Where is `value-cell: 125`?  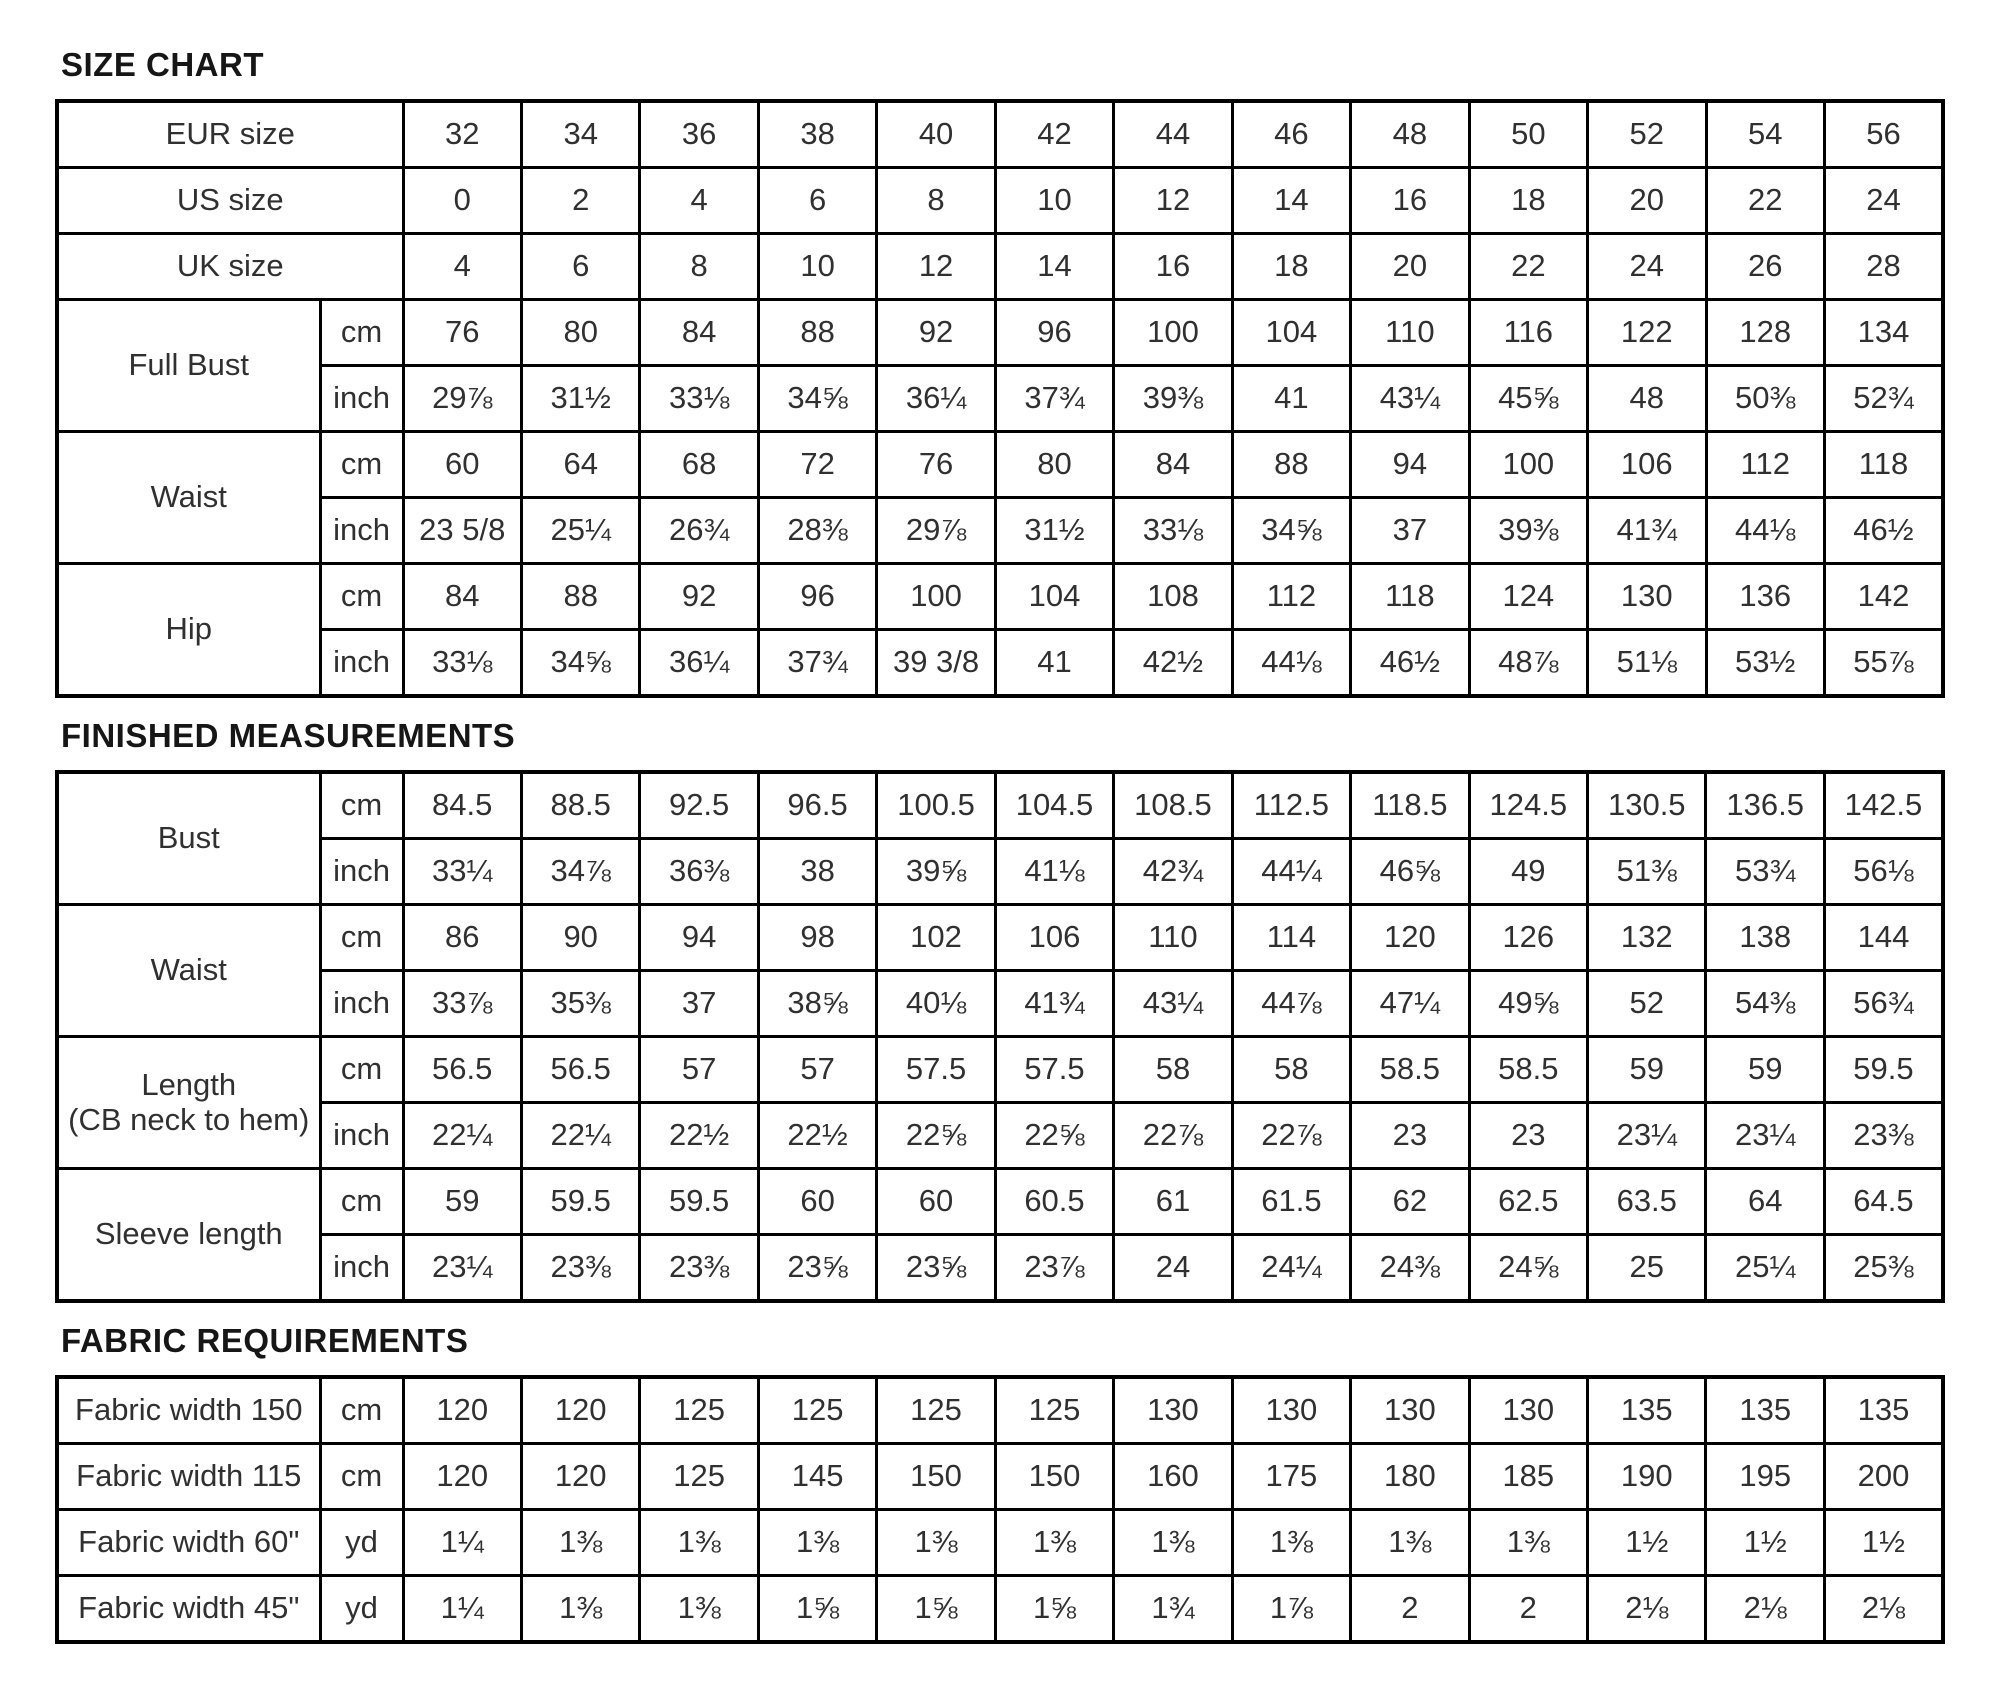 value-cell: 125 is located at coordinates (1054, 1410).